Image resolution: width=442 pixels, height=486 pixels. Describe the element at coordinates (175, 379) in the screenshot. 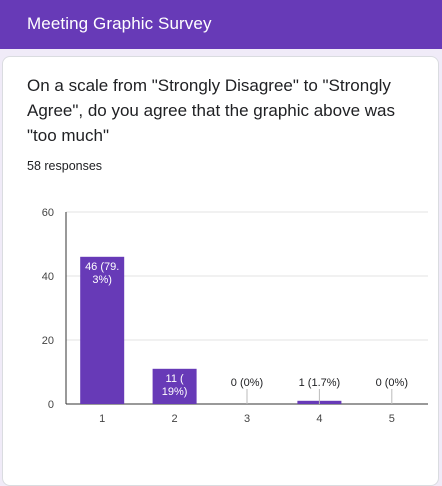

I see `data-label: 11 (` at that location.